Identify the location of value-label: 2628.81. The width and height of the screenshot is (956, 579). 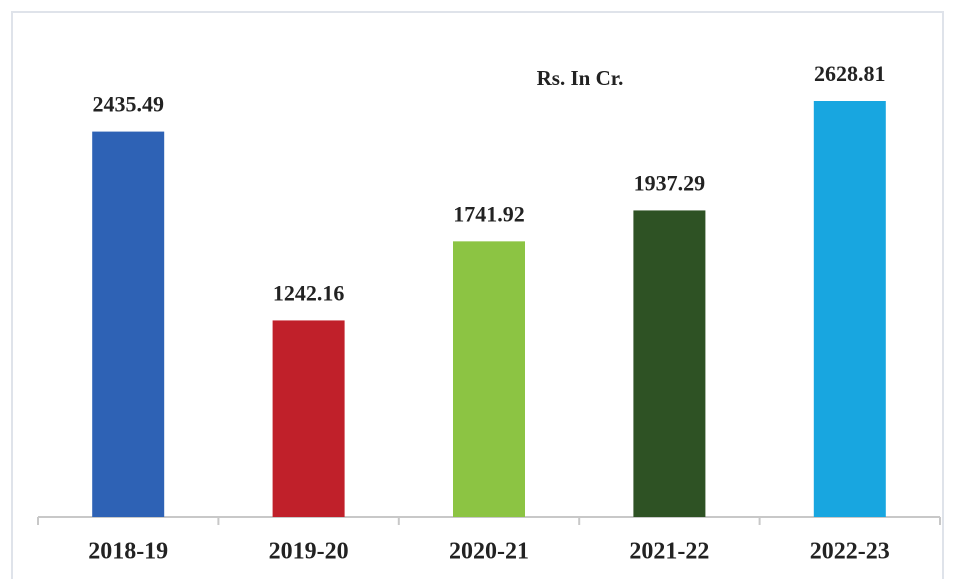
(850, 73).